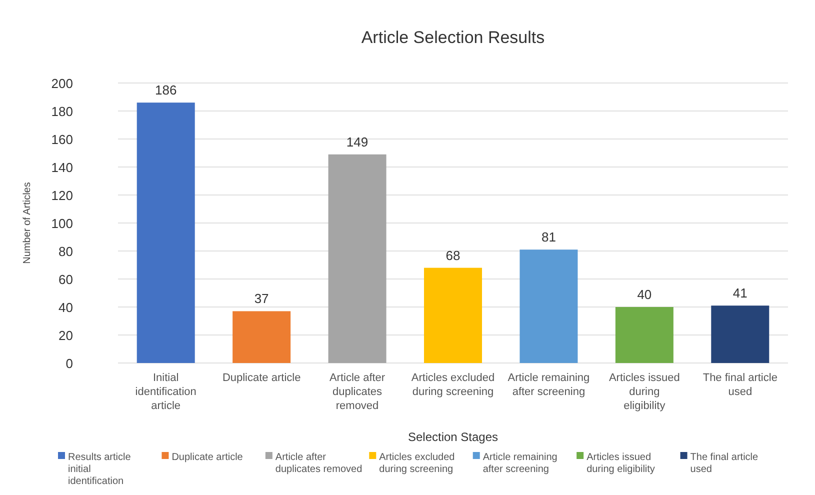 The width and height of the screenshot is (815, 495). What do you see at coordinates (549, 385) in the screenshot?
I see `x-tick-label: Article remaining after screening` at bounding box center [549, 385].